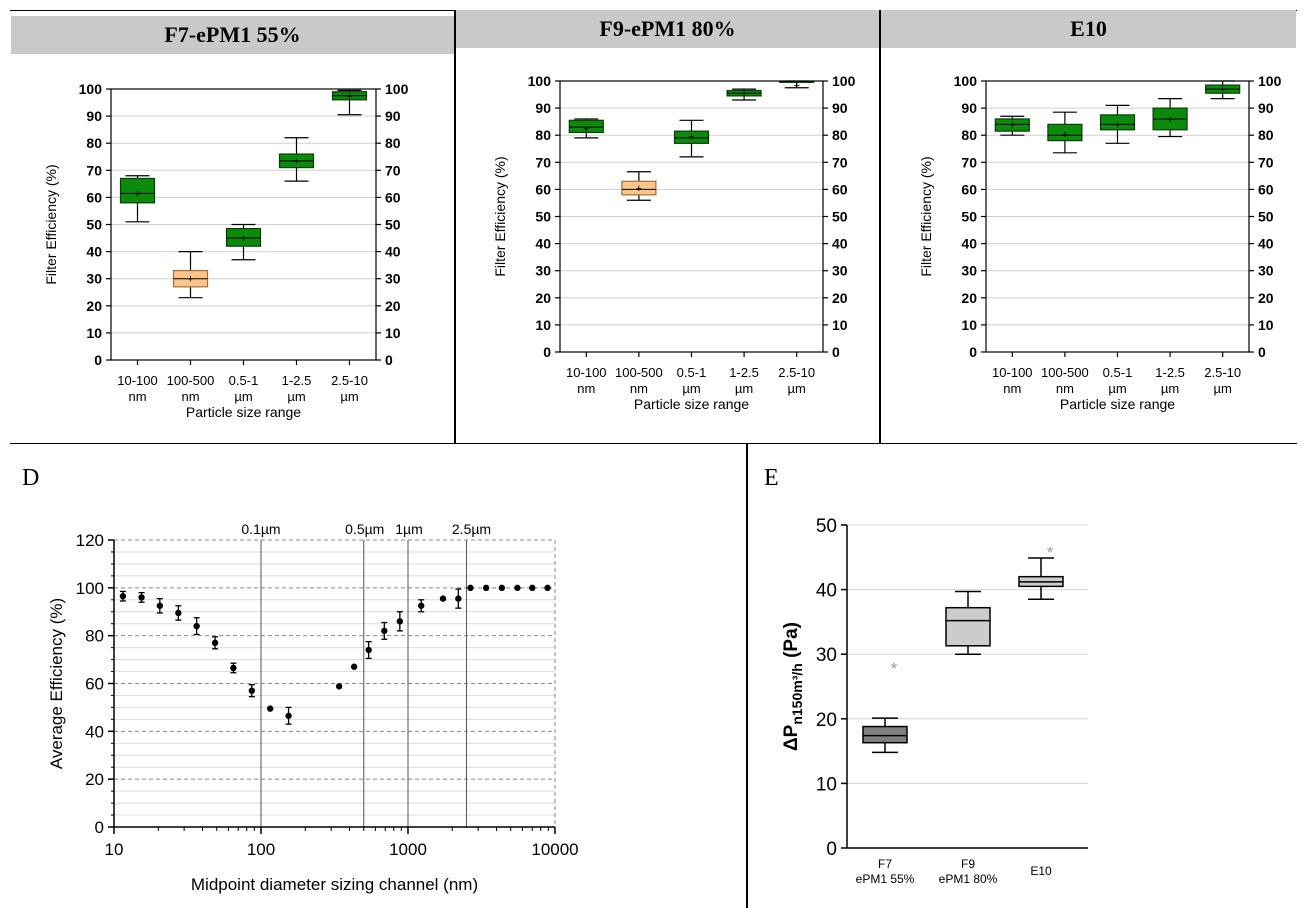 The width and height of the screenshot is (1307, 908). I want to click on p2-ytick-label-right: 50, so click(1266, 217).